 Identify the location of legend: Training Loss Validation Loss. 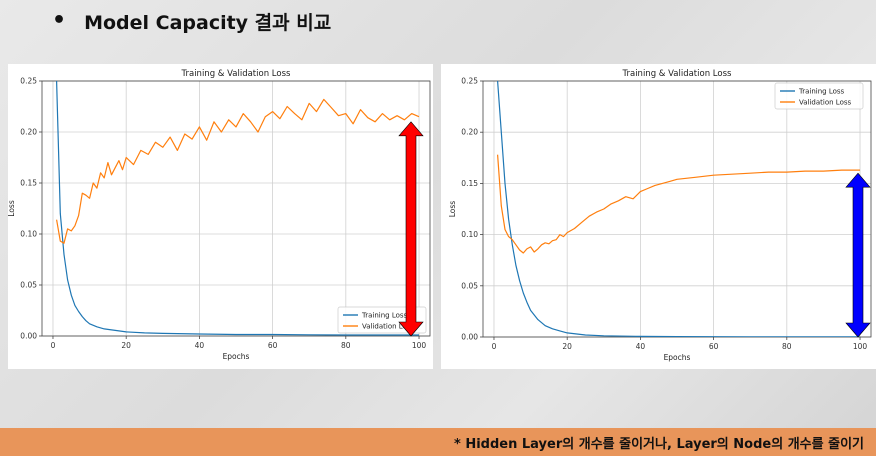
(819, 96).